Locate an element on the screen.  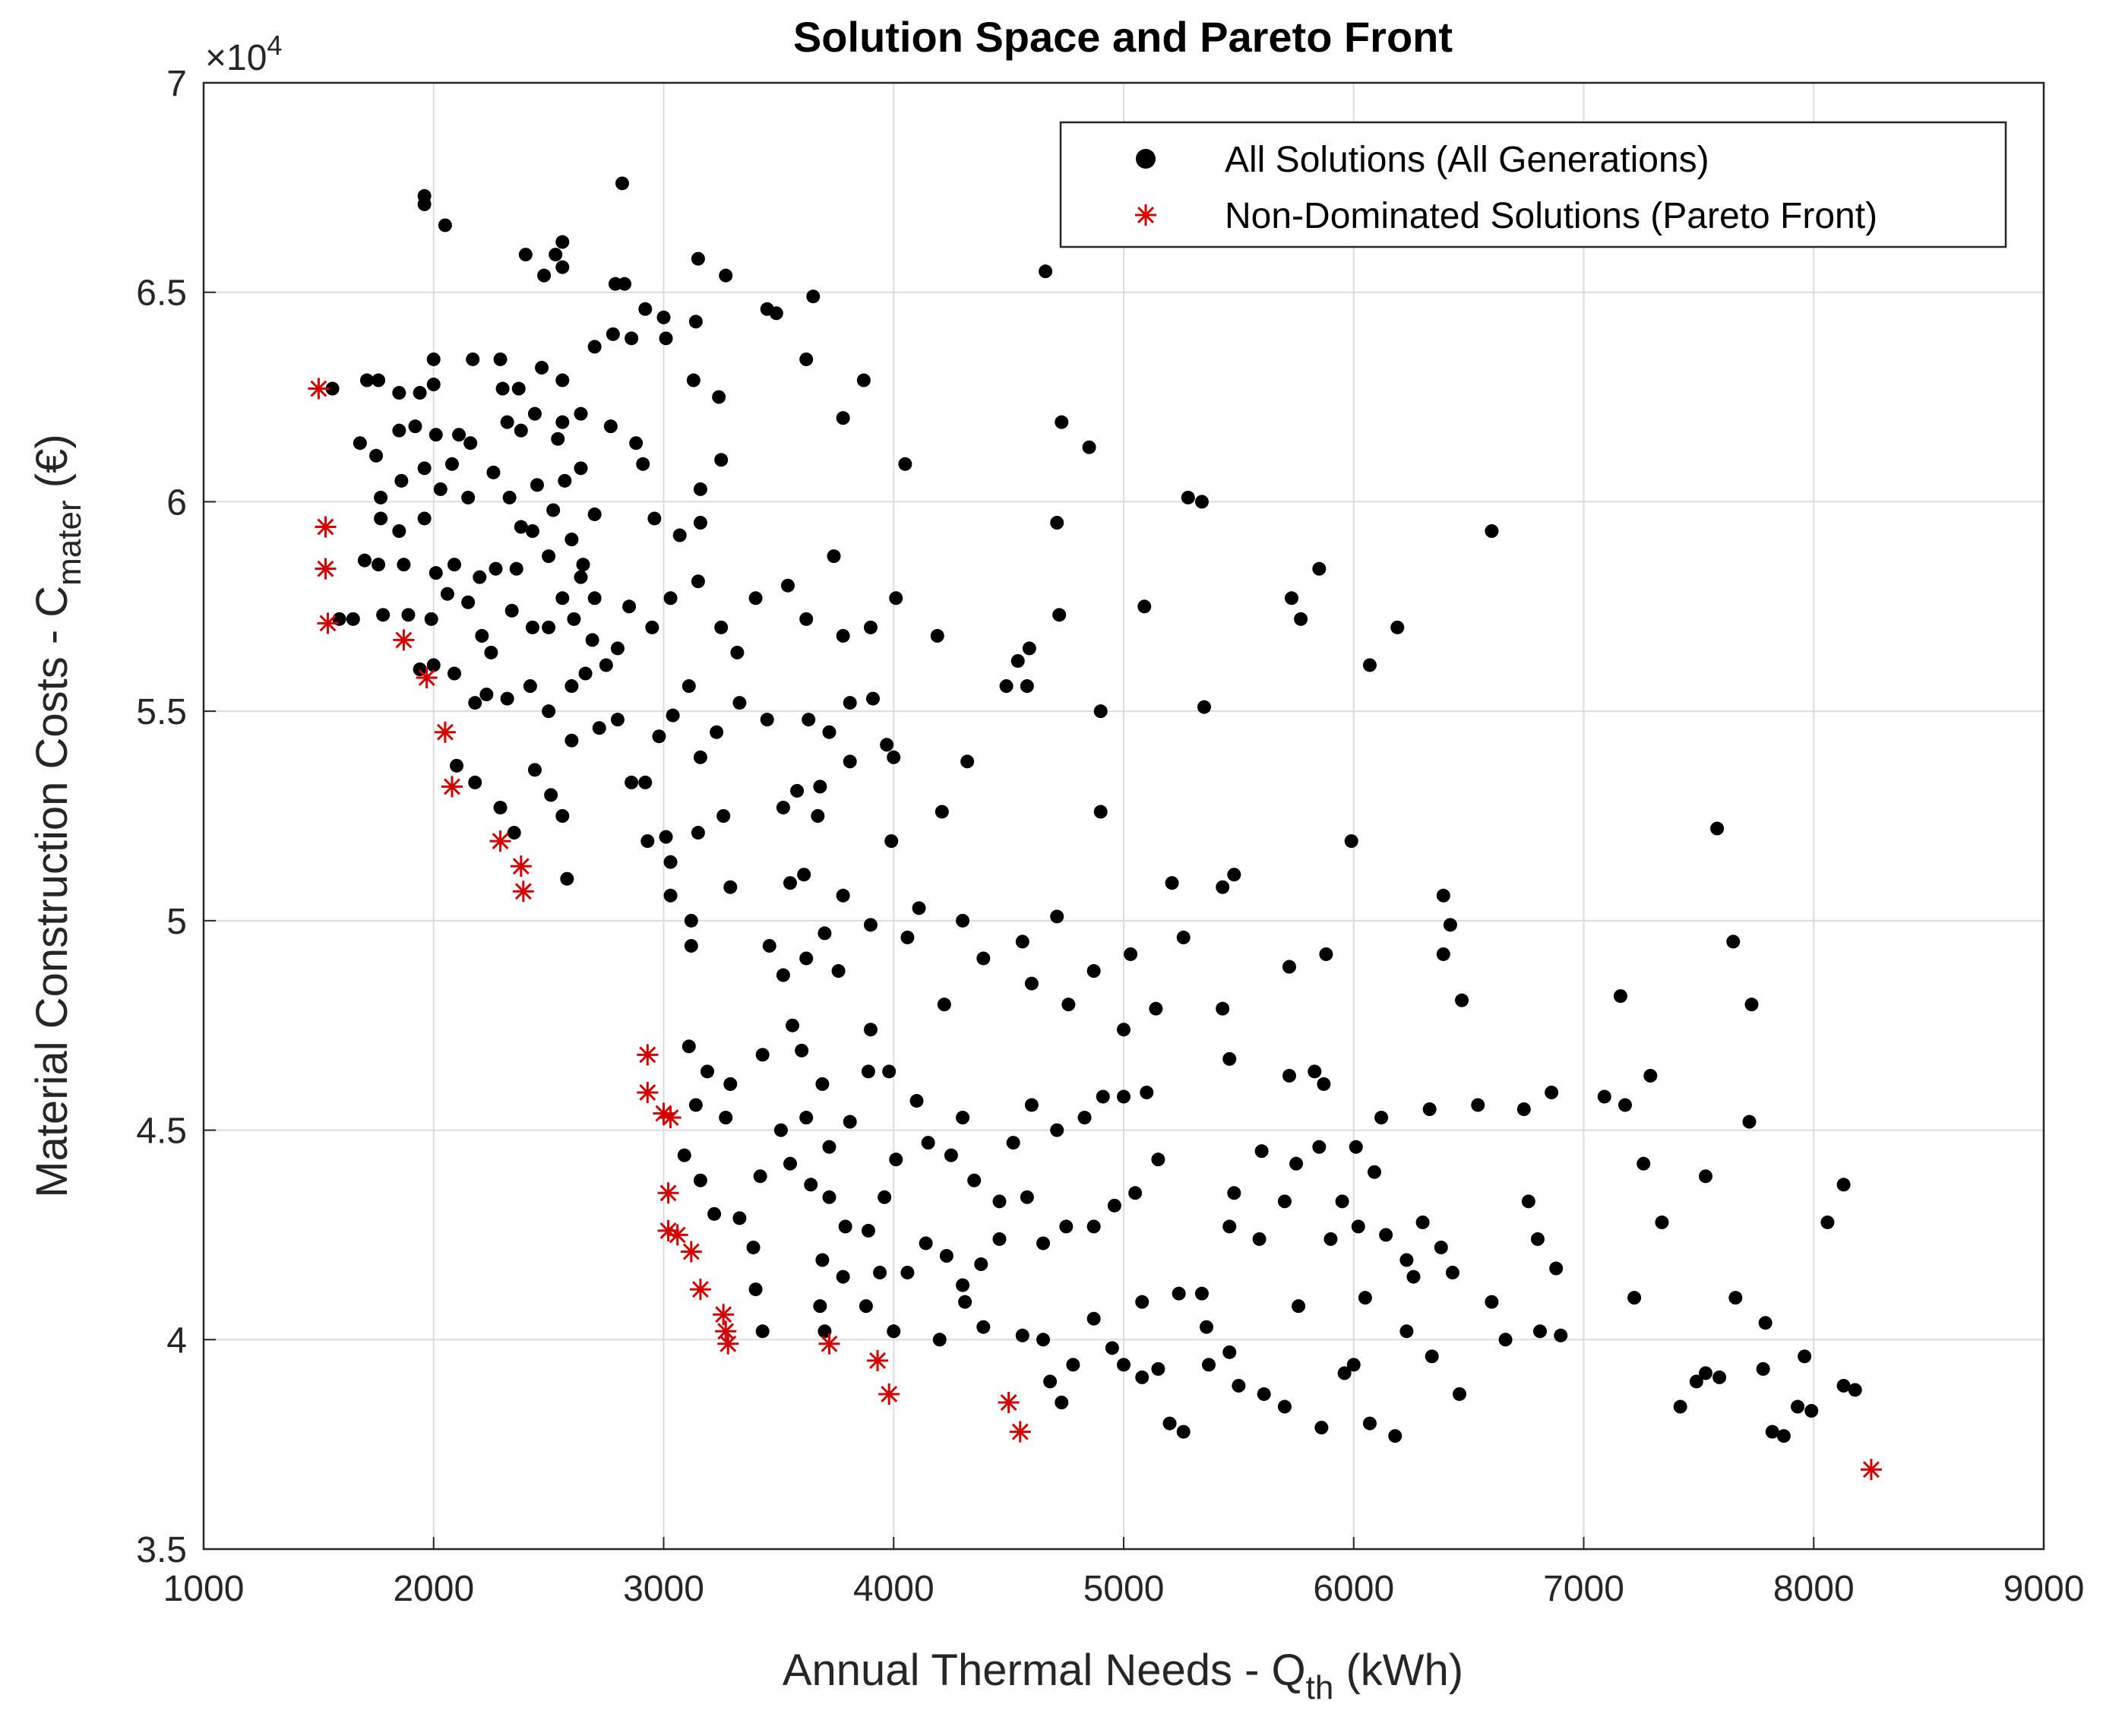
y-multiplier-power: 4 is located at coordinates (274, 45).